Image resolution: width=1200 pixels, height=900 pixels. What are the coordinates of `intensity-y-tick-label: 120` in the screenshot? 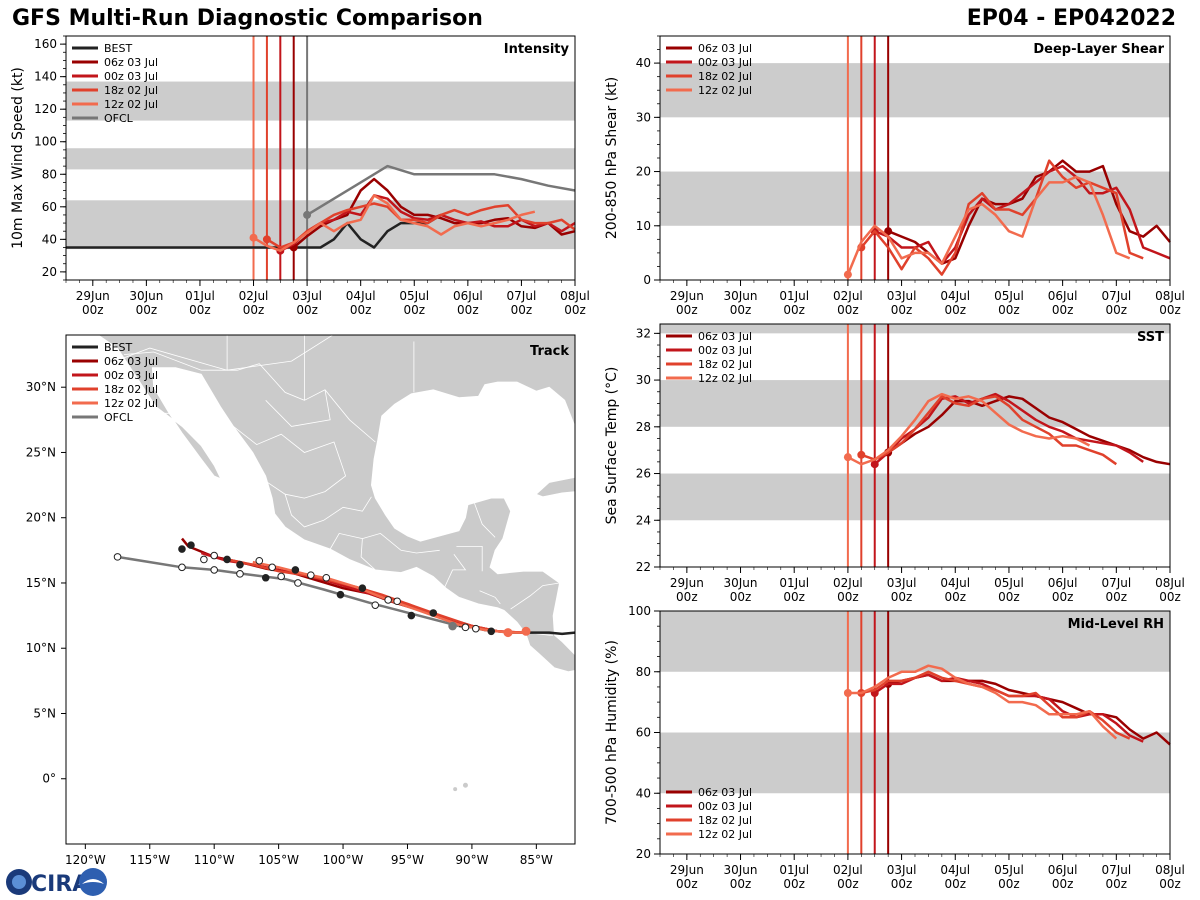 It's located at (45, 109).